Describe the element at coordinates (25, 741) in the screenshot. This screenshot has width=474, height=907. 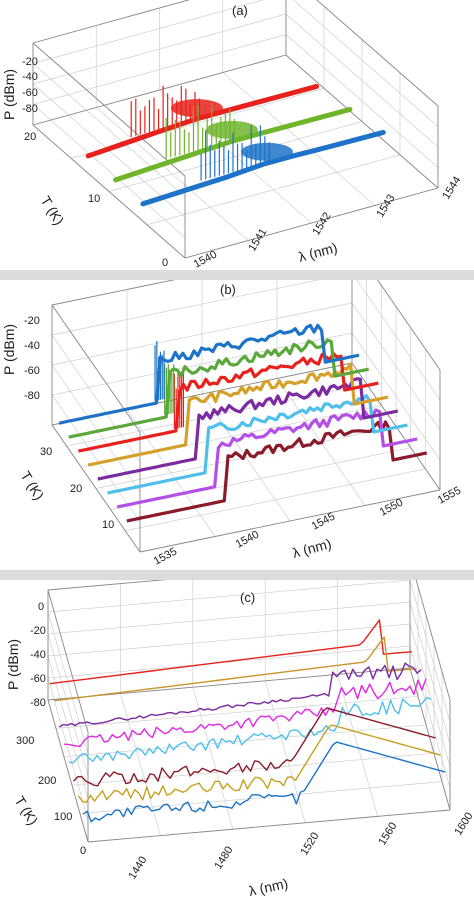
I see `chart-c-ytick: 300` at that location.